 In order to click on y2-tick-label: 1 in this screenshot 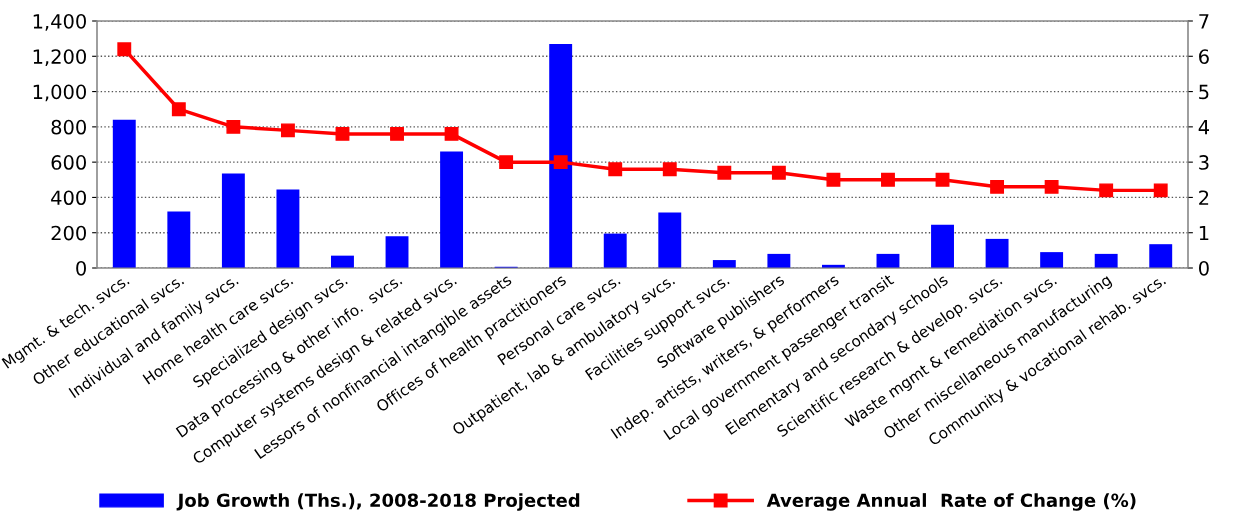, I will do `click(1204, 233)`.